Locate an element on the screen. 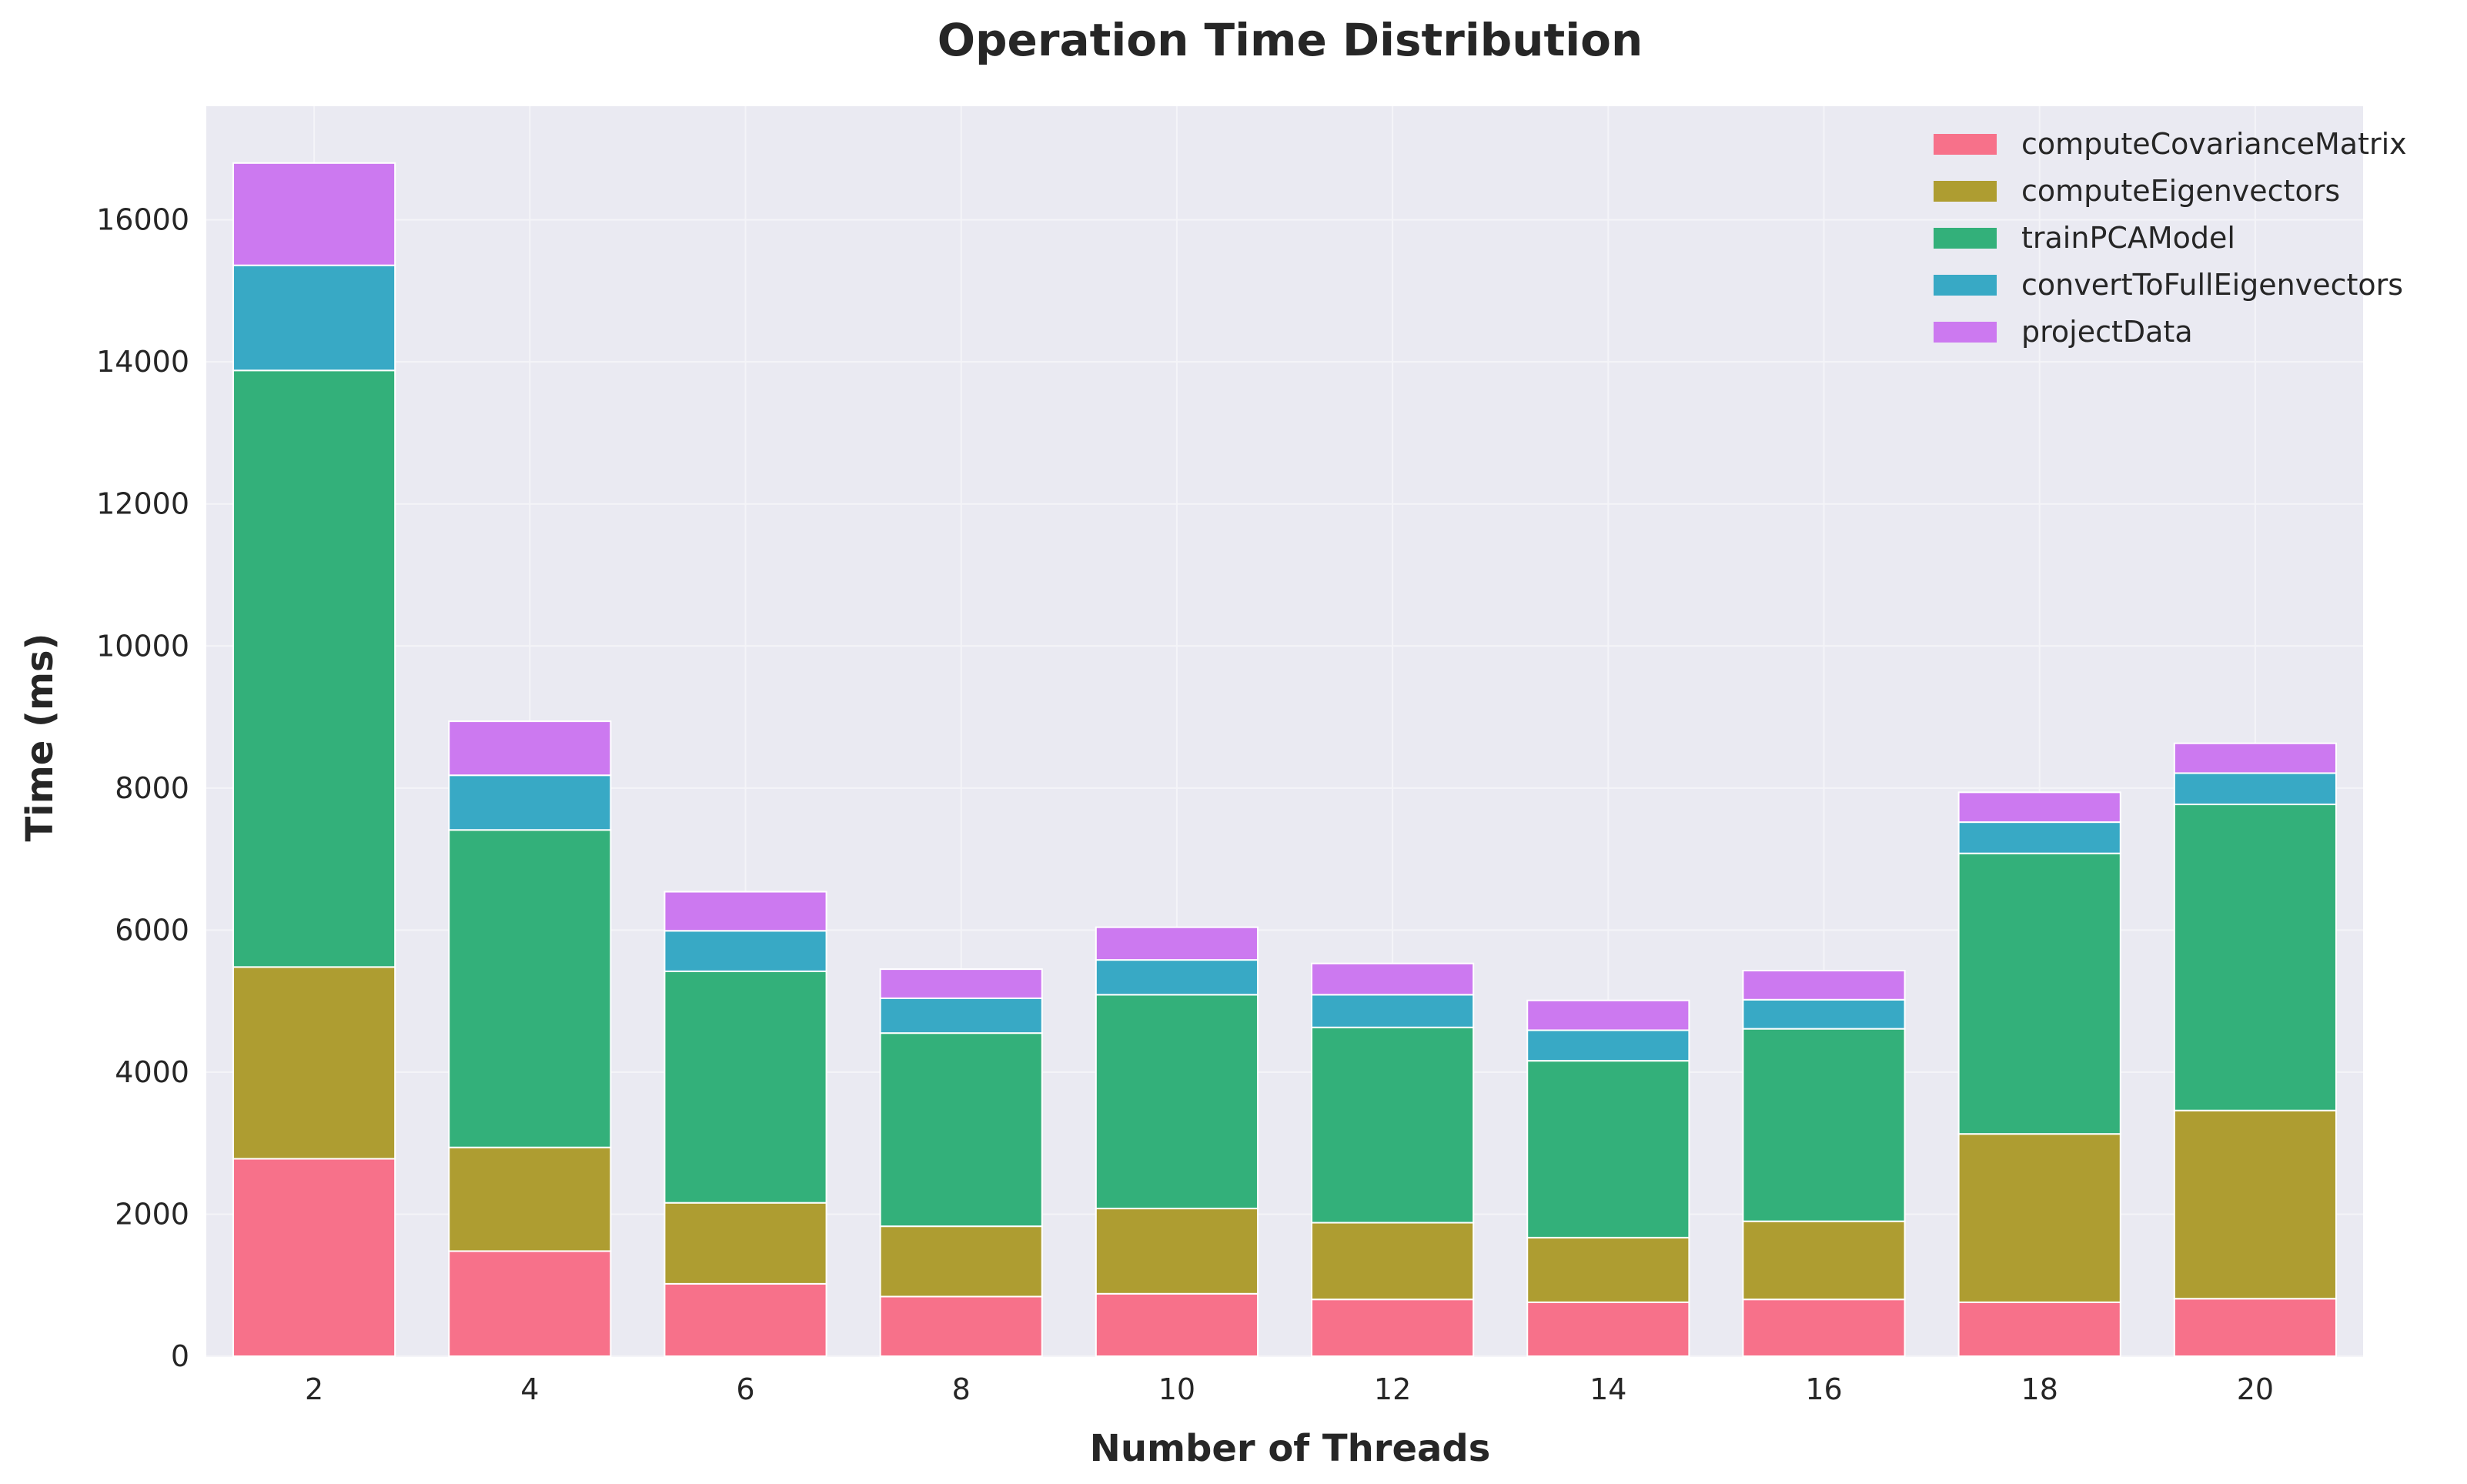 This screenshot has height=1484, width=2467. legend-label: projectData is located at coordinates (2107, 332).